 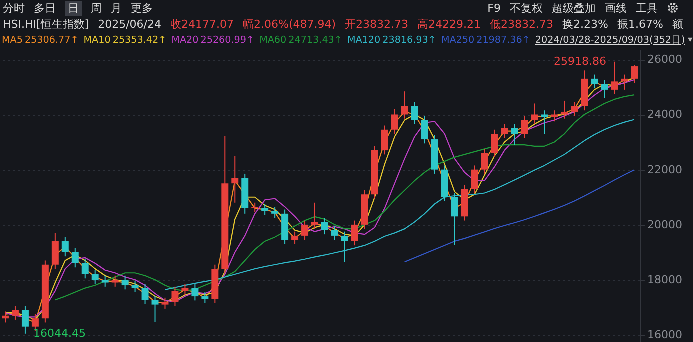 I want to click on text: 收24177.07, so click(x=202, y=24).